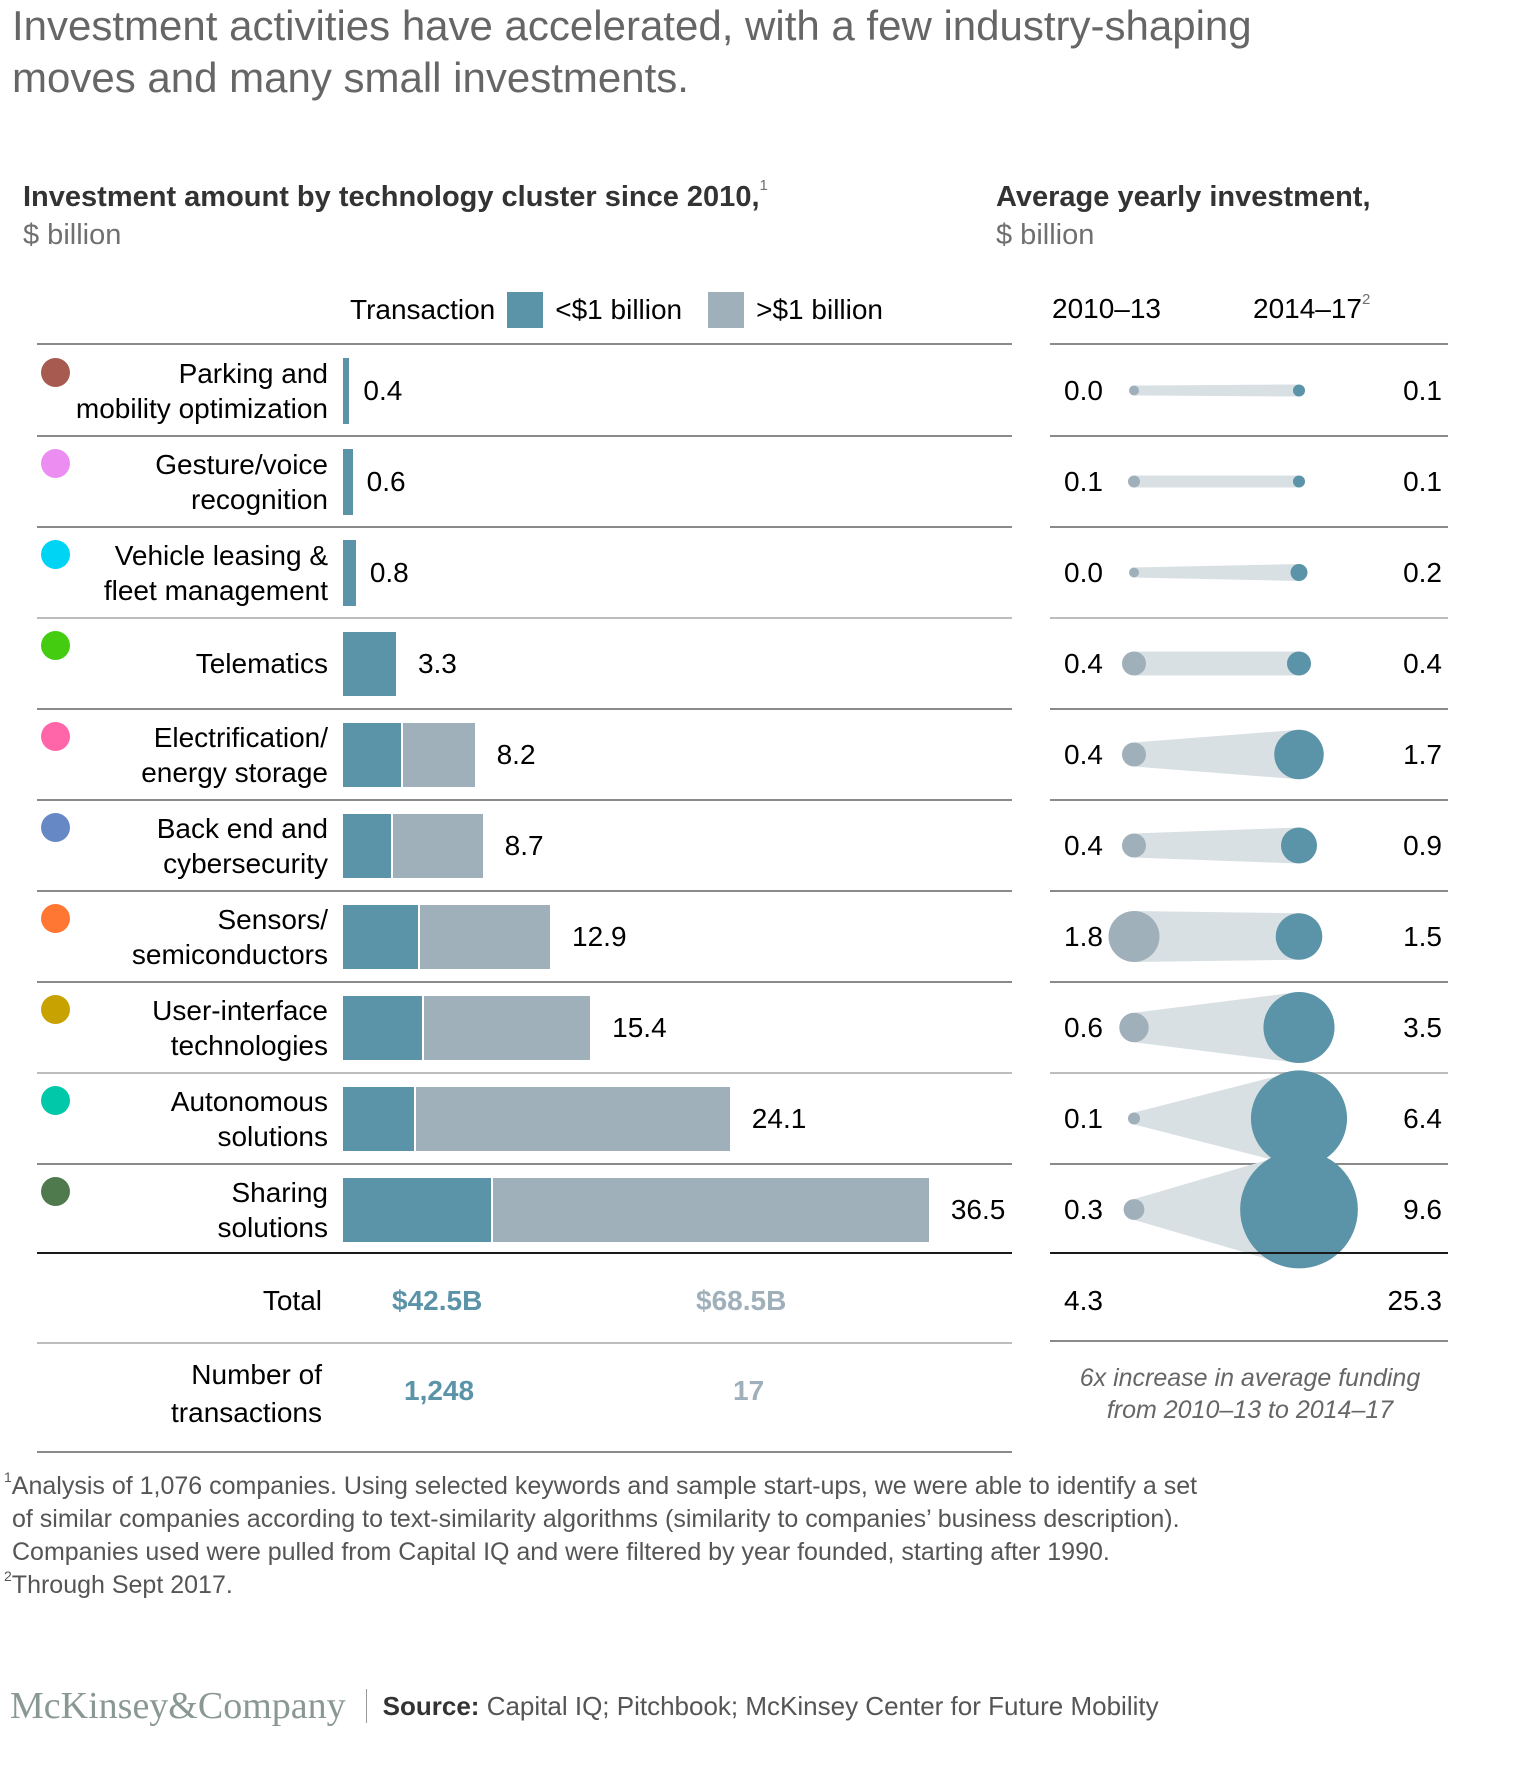  I want to click on col-header-2010-13: 2010–13, so click(1107, 308).